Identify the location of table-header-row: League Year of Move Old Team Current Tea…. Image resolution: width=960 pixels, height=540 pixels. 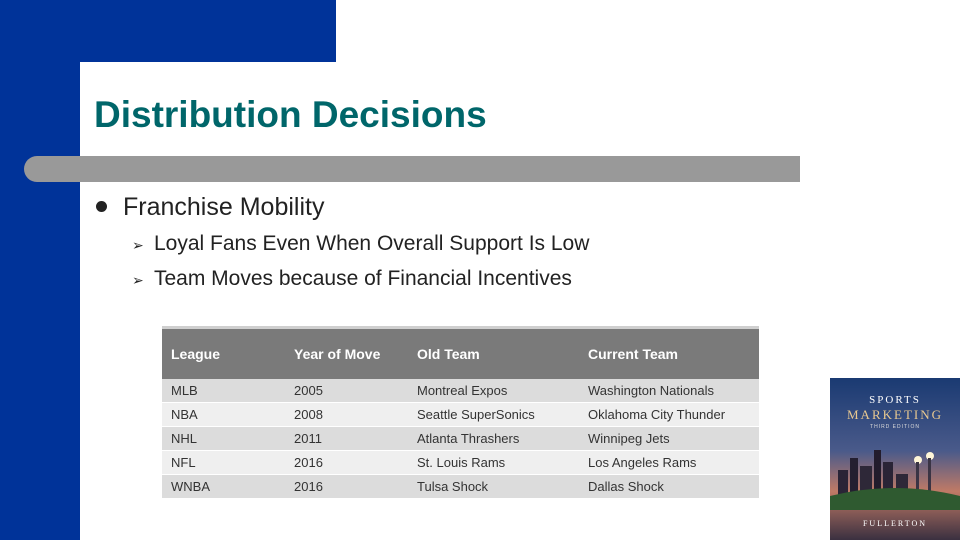
(460, 352).